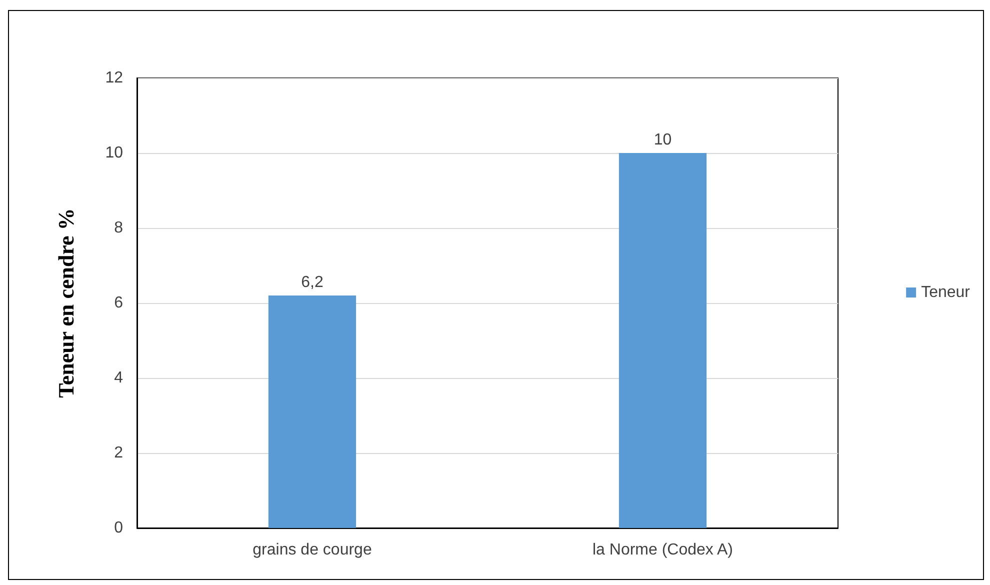 The width and height of the screenshot is (990, 585). Describe the element at coordinates (946, 292) in the screenshot. I see `legend-label: Teneur` at that location.